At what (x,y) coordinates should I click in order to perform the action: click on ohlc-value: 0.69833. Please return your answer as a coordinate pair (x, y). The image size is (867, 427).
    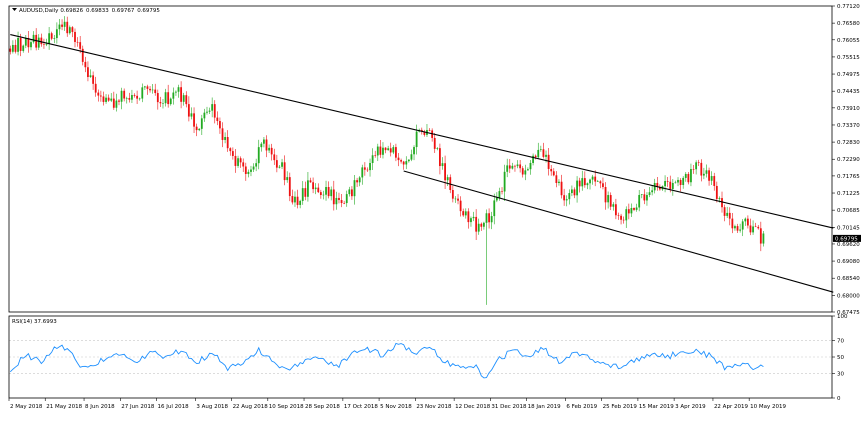
    Looking at the image, I should click on (97, 11).